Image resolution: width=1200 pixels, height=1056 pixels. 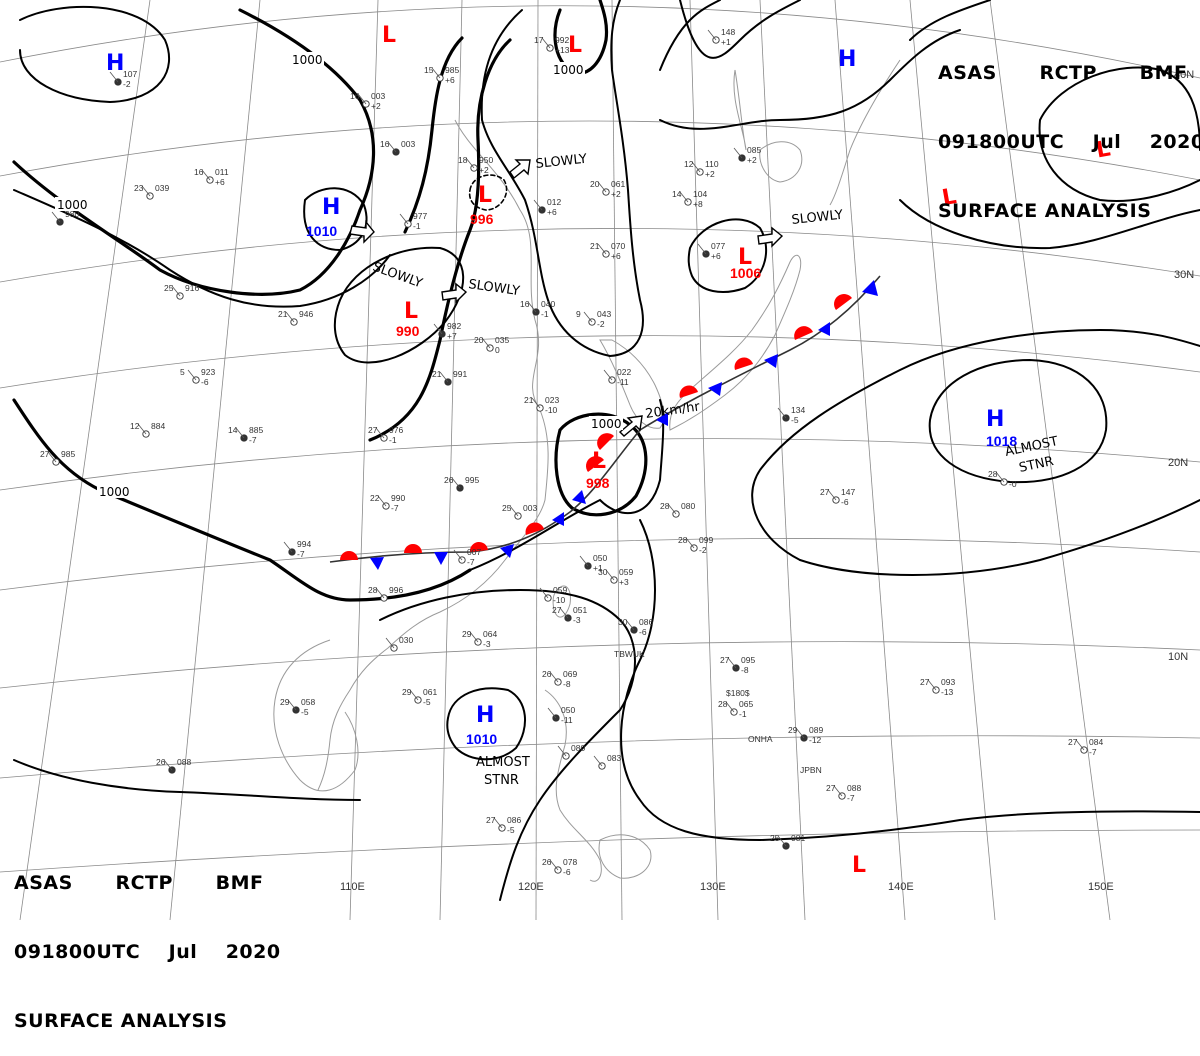 I want to click on station-plot: 9 043-2, so click(x=593, y=319).